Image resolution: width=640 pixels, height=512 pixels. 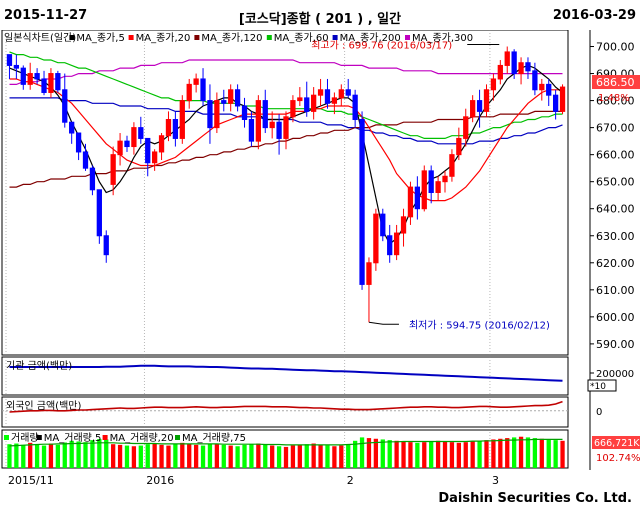 What do you see at coordinates (599, 412) in the screenshot?
I see `foreign-tick-label: 0` at bounding box center [599, 412].